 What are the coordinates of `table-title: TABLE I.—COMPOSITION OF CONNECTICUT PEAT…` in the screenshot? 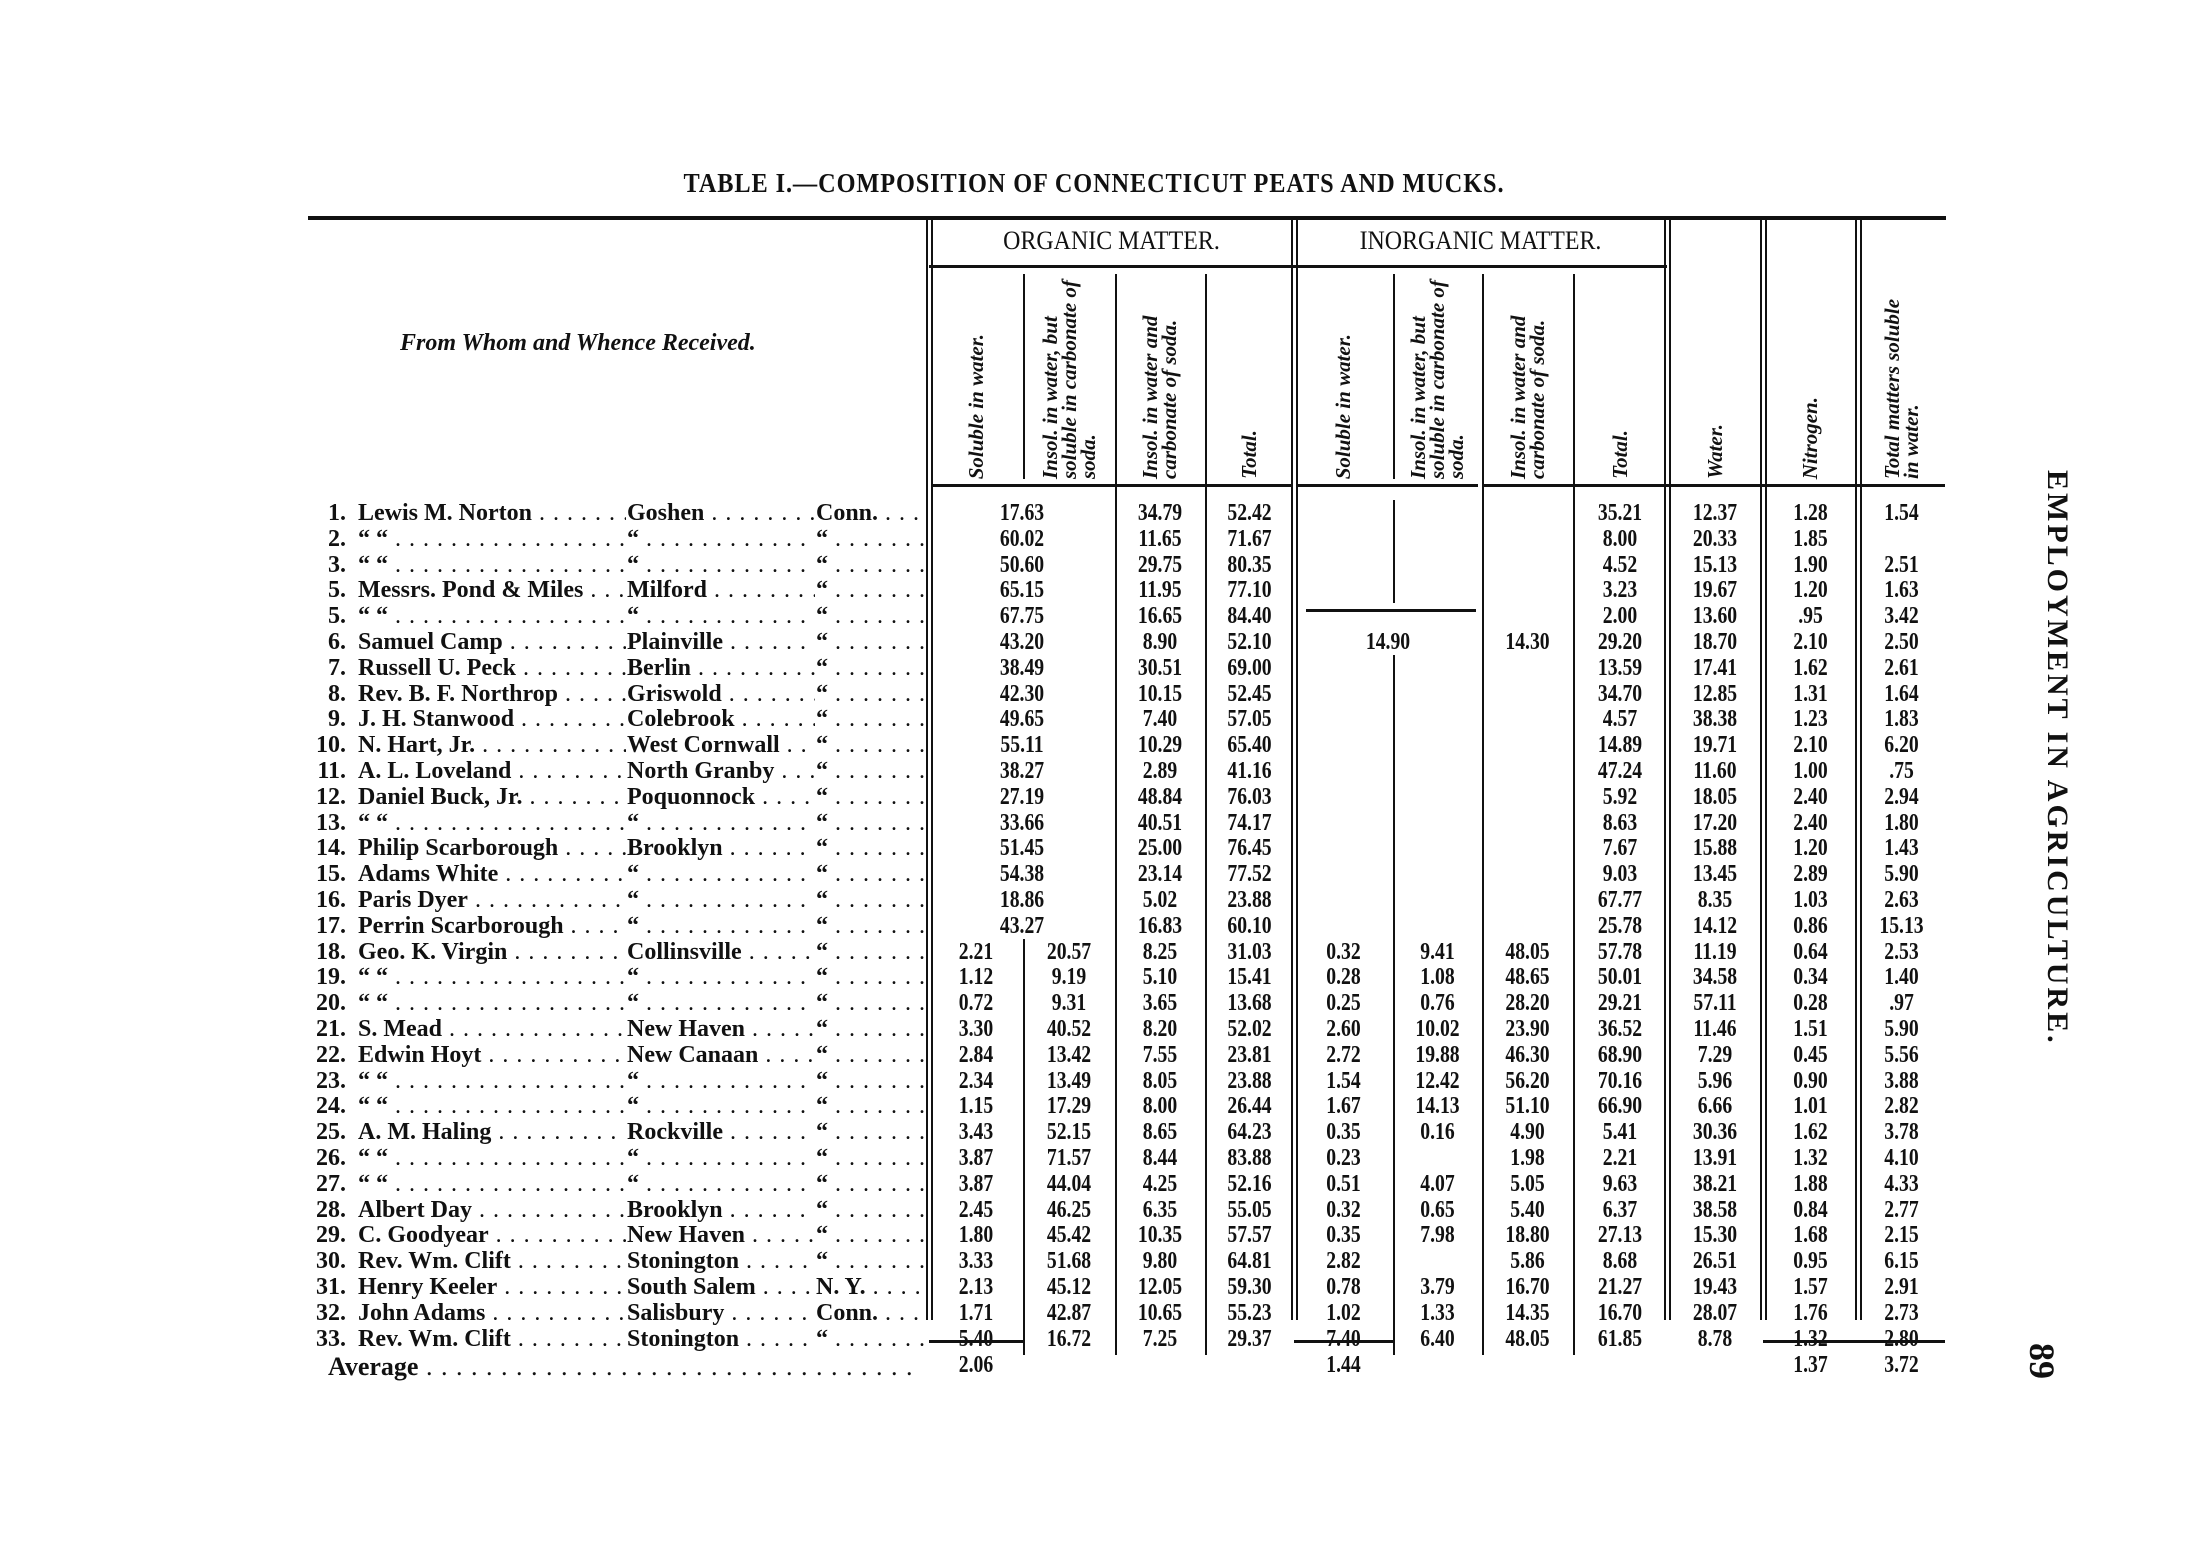 It's located at (1094, 183).